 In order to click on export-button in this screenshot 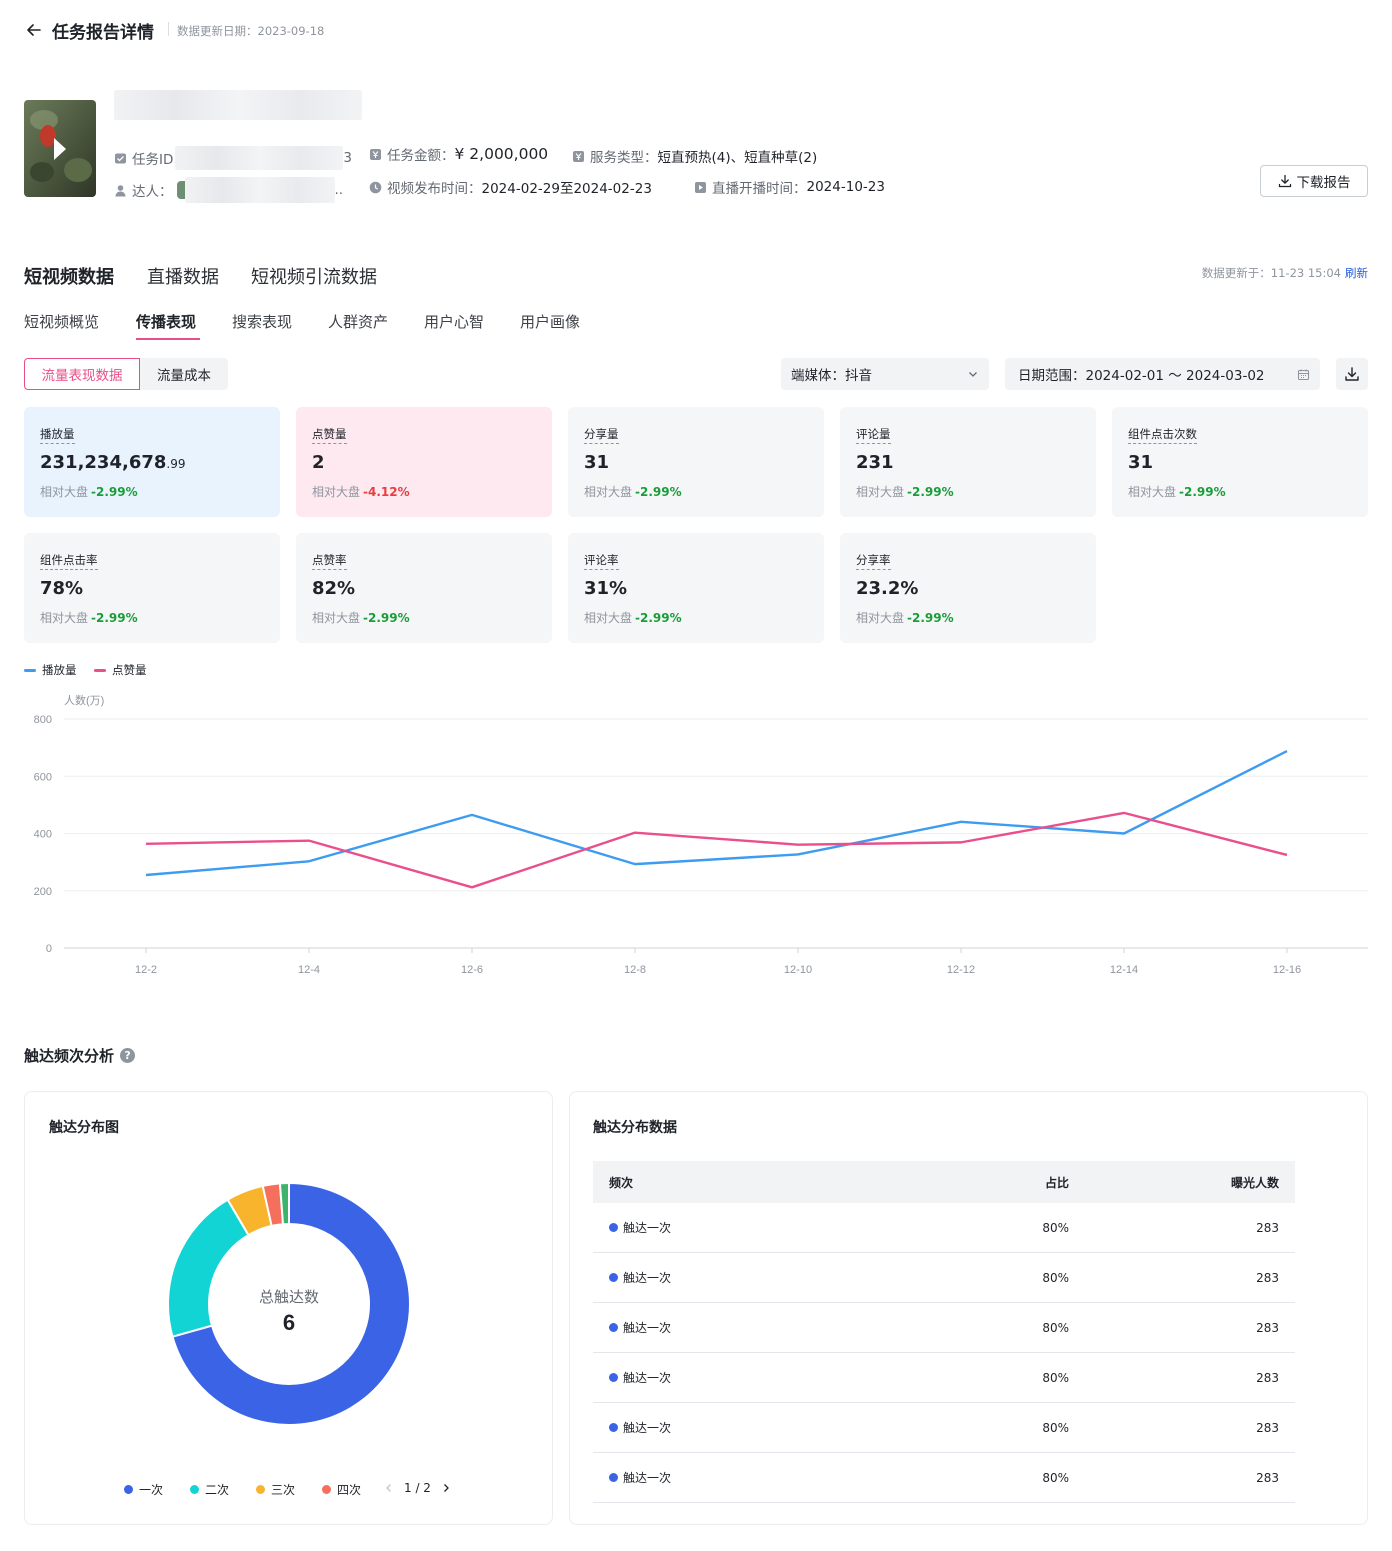, I will do `click(1352, 374)`.